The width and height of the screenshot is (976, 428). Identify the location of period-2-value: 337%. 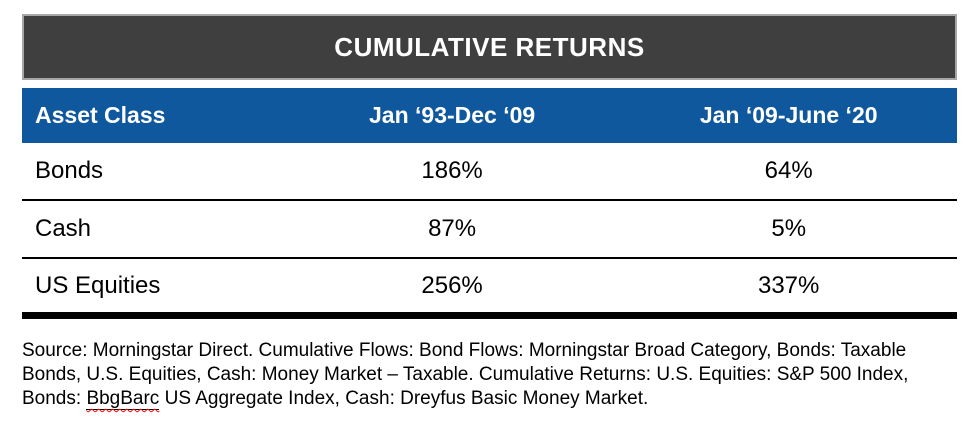
(788, 285).